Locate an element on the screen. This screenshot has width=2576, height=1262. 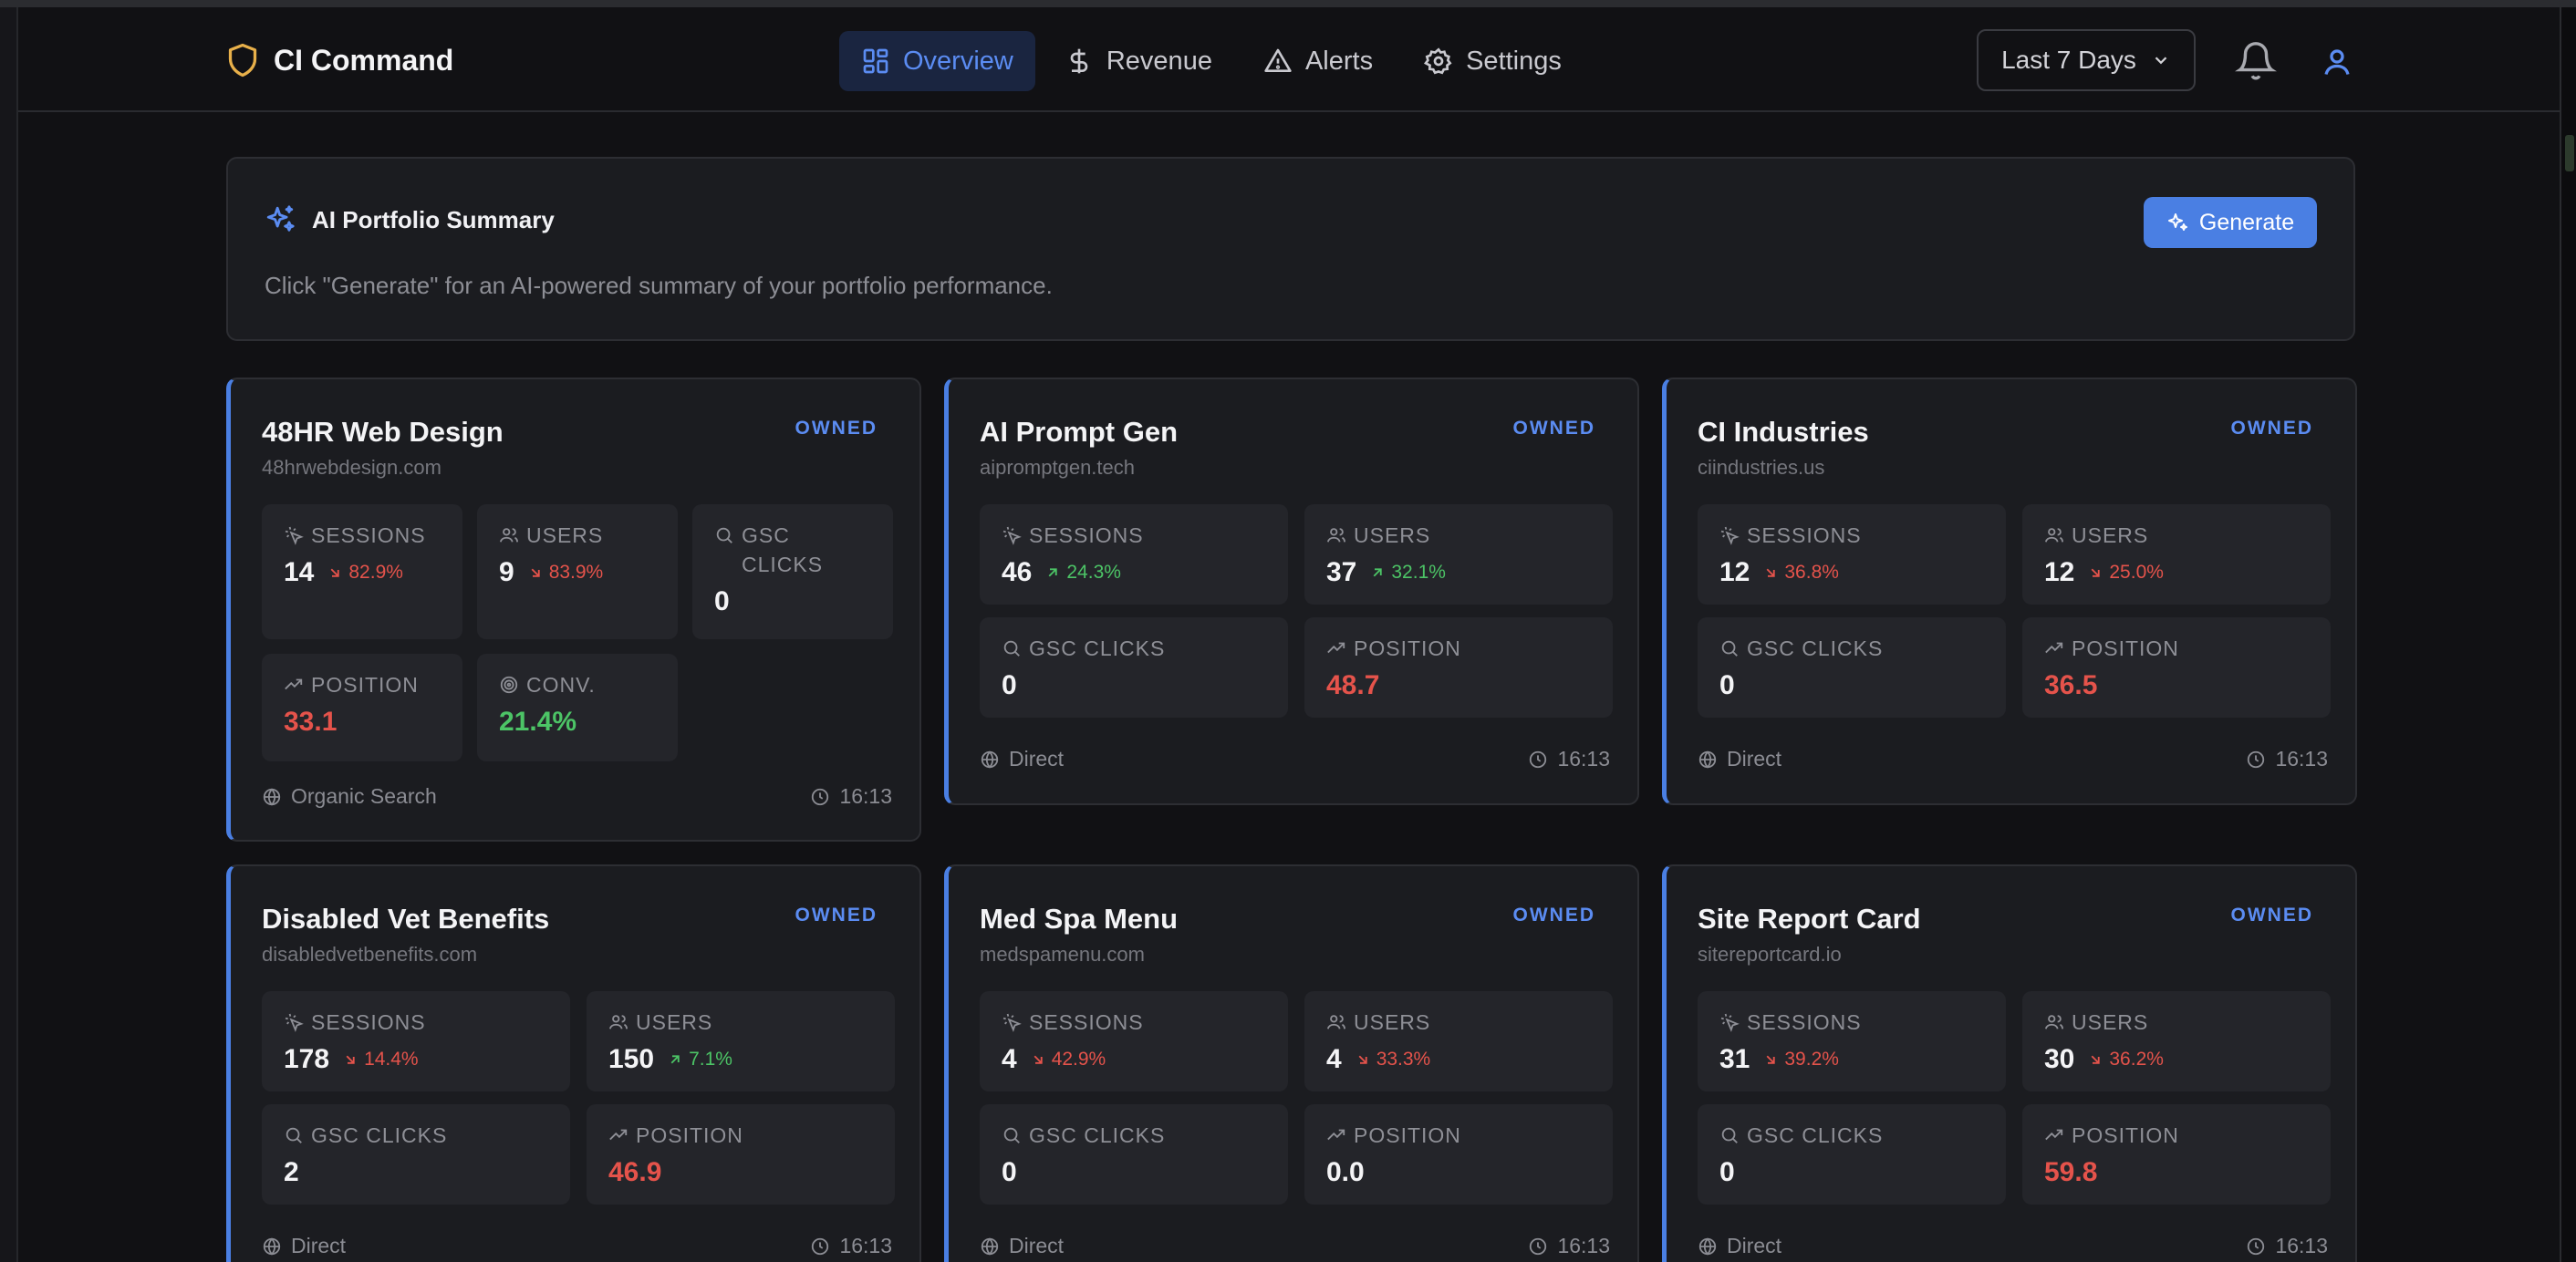
change-value: 36.2% is located at coordinates (2136, 1059).